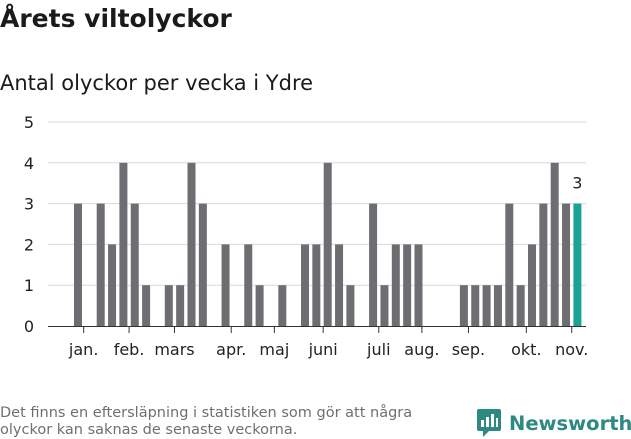 This screenshot has width=631, height=439. I want to click on chart-subtitle: Antal olyckor per vecka i Ydre, so click(157, 83).